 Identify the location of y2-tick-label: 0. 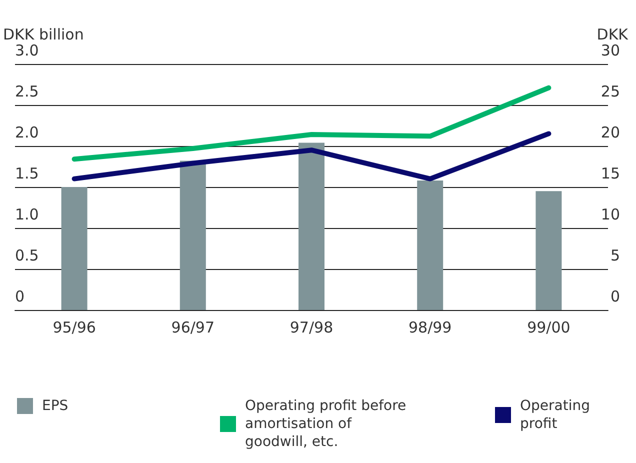
(615, 297).